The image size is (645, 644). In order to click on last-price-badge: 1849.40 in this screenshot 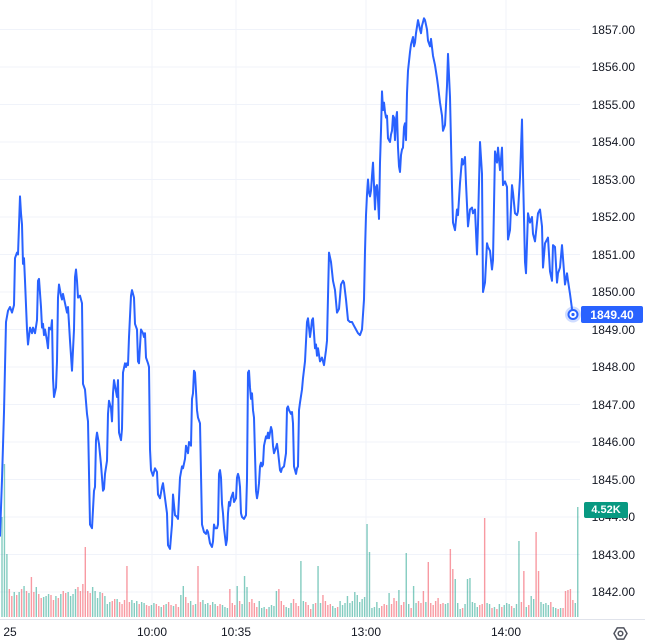, I will do `click(612, 314)`.